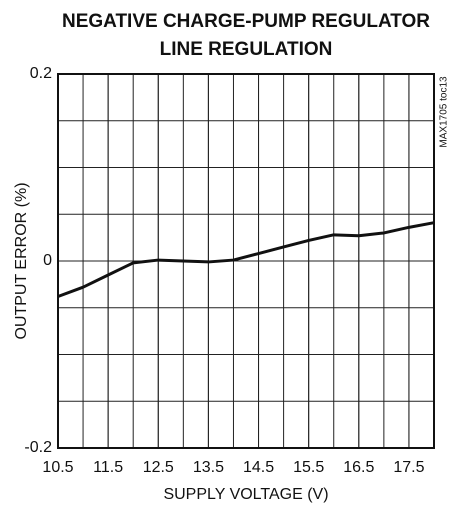 The image size is (453, 519). I want to click on data-line, so click(246, 259).